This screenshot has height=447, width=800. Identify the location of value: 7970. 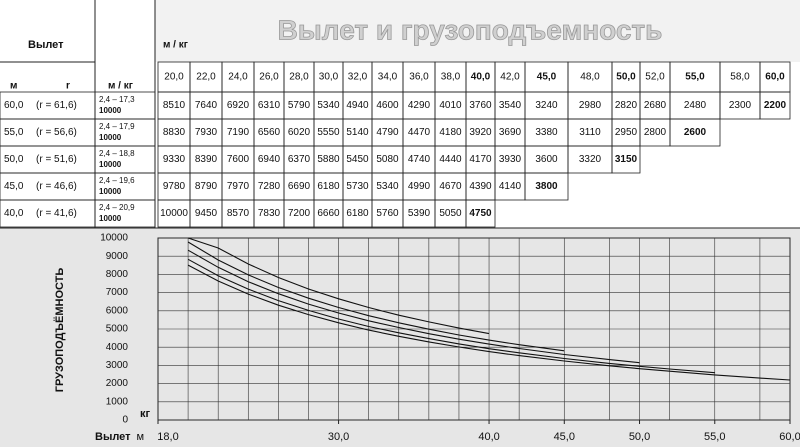
(238, 186).